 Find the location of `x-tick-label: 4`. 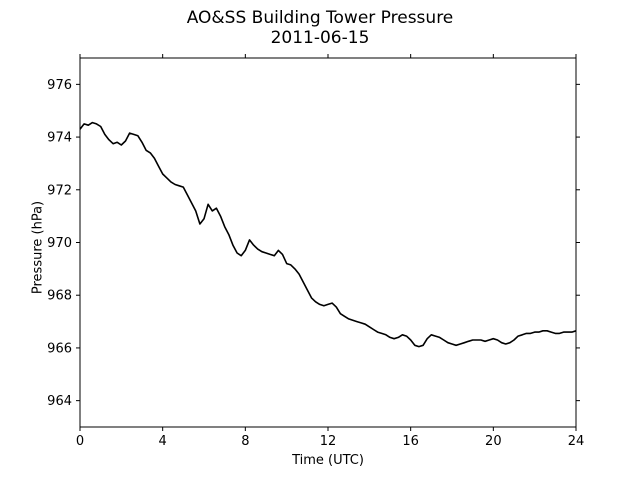

x-tick-label: 4 is located at coordinates (163, 441).